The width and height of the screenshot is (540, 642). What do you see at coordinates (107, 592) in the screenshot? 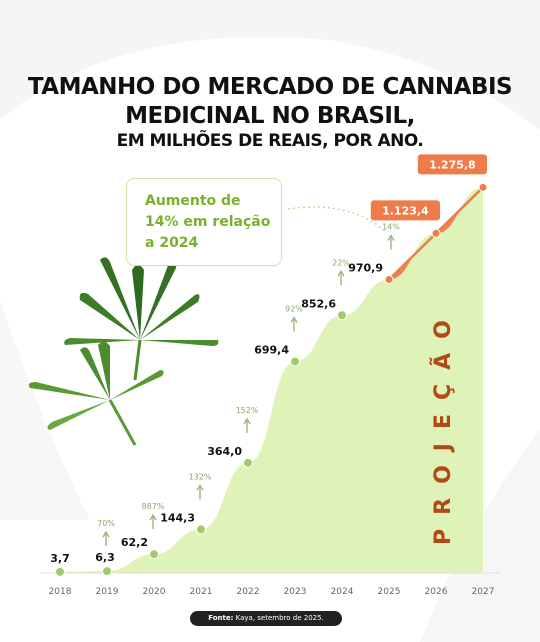
I see `x-tick-label: 2019` at bounding box center [107, 592].